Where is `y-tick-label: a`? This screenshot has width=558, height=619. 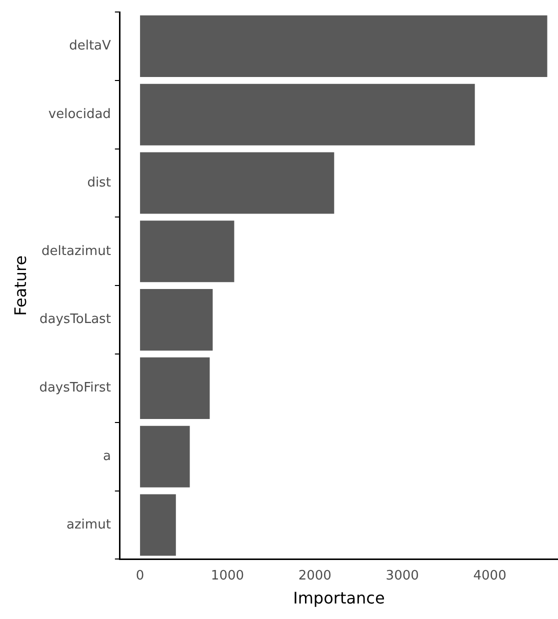 y-tick-label: a is located at coordinates (106, 456).